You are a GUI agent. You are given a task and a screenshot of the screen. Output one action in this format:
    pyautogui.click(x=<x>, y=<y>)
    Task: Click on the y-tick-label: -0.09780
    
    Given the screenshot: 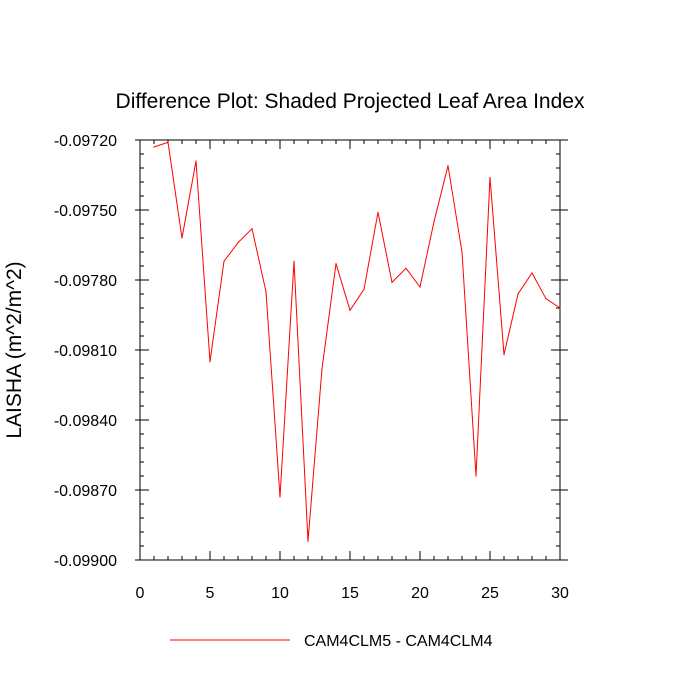 What is the action you would take?
    pyautogui.click(x=85, y=281)
    